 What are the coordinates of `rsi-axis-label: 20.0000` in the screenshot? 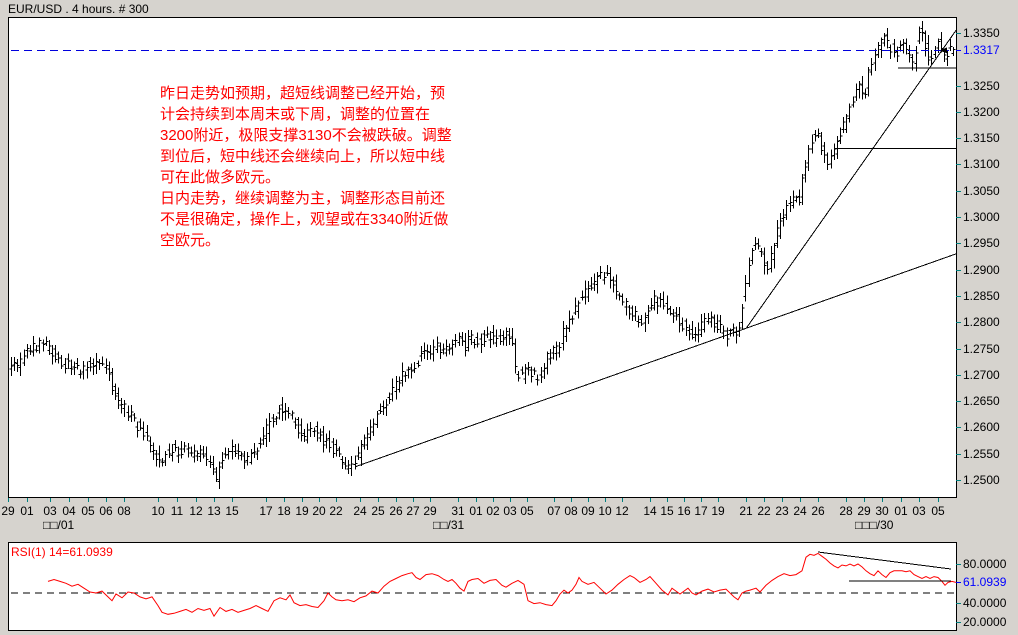 It's located at (985, 622).